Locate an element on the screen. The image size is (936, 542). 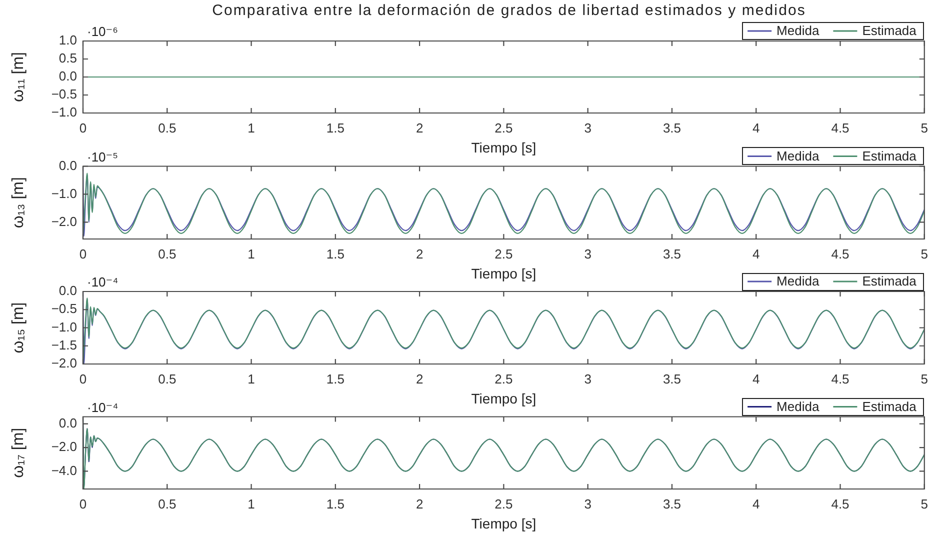
y-axis-title: ω₁₇ [m] is located at coordinates (19, 453).